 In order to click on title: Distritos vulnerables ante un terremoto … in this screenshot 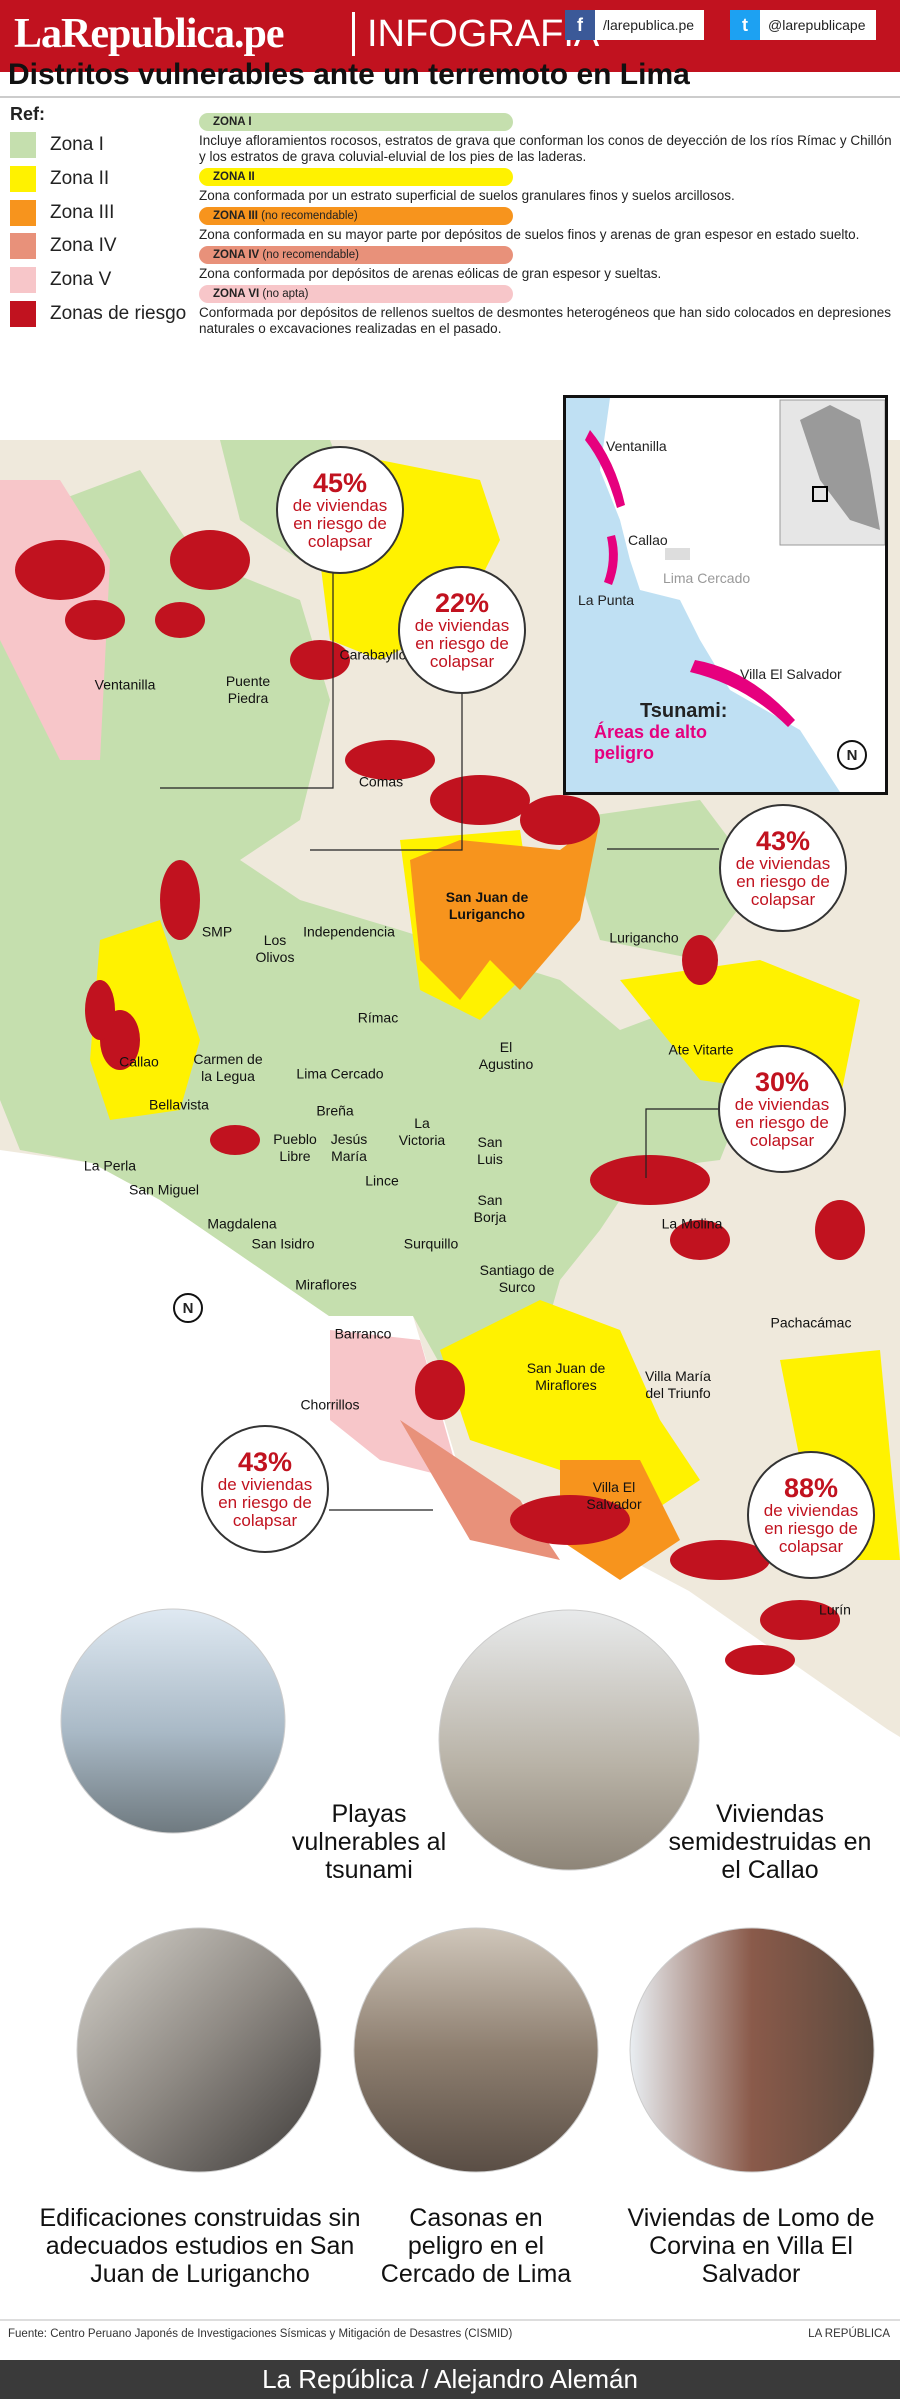, I will do `click(349, 74)`.